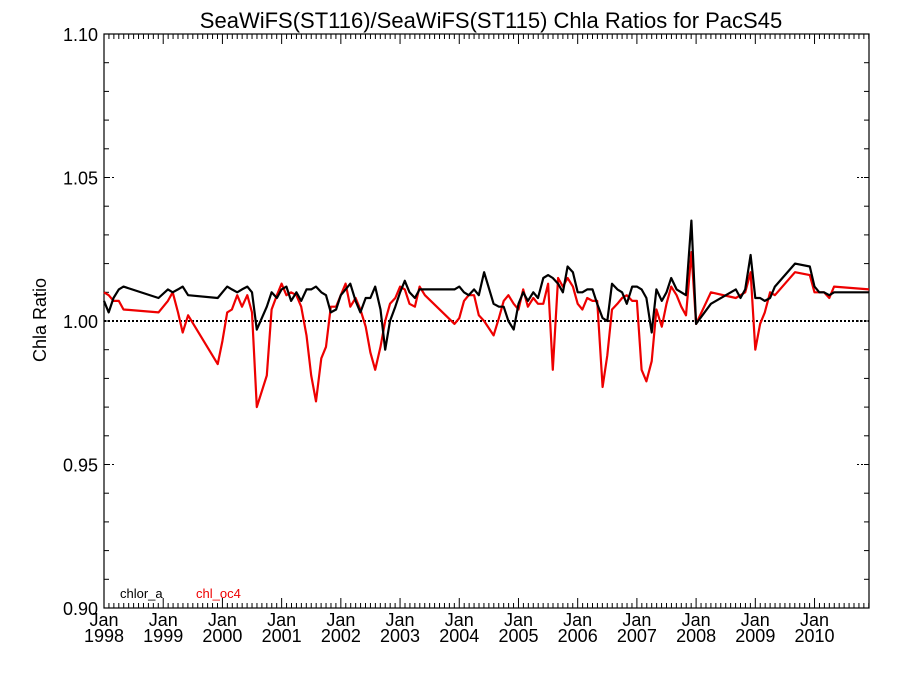  Describe the element at coordinates (282, 636) in the screenshot. I see `x-tick-year: 2001` at that location.